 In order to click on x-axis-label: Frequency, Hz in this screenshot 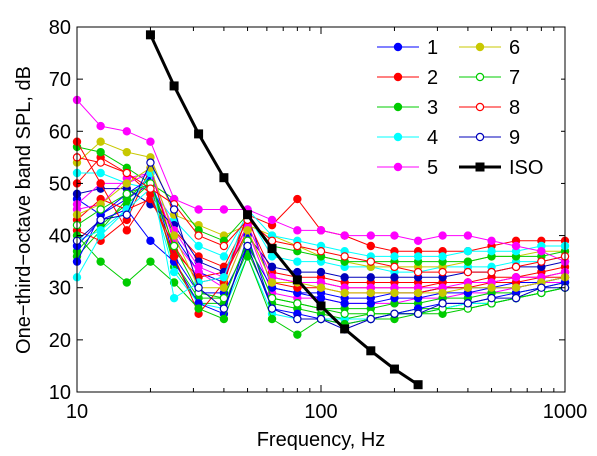, I will do `click(321, 440)`.